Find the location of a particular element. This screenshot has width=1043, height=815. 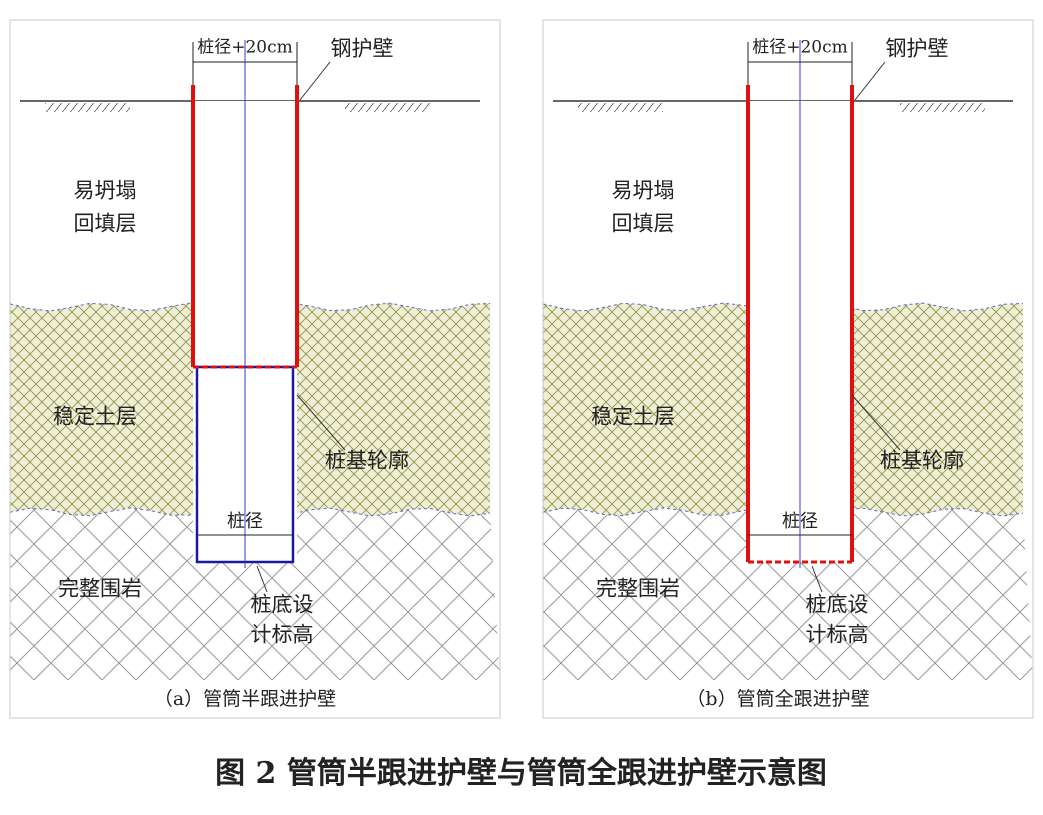

figure-caption: 图 2 管筒半跟进护壁与管筒全跟进护壁示意图 is located at coordinates (521, 773).